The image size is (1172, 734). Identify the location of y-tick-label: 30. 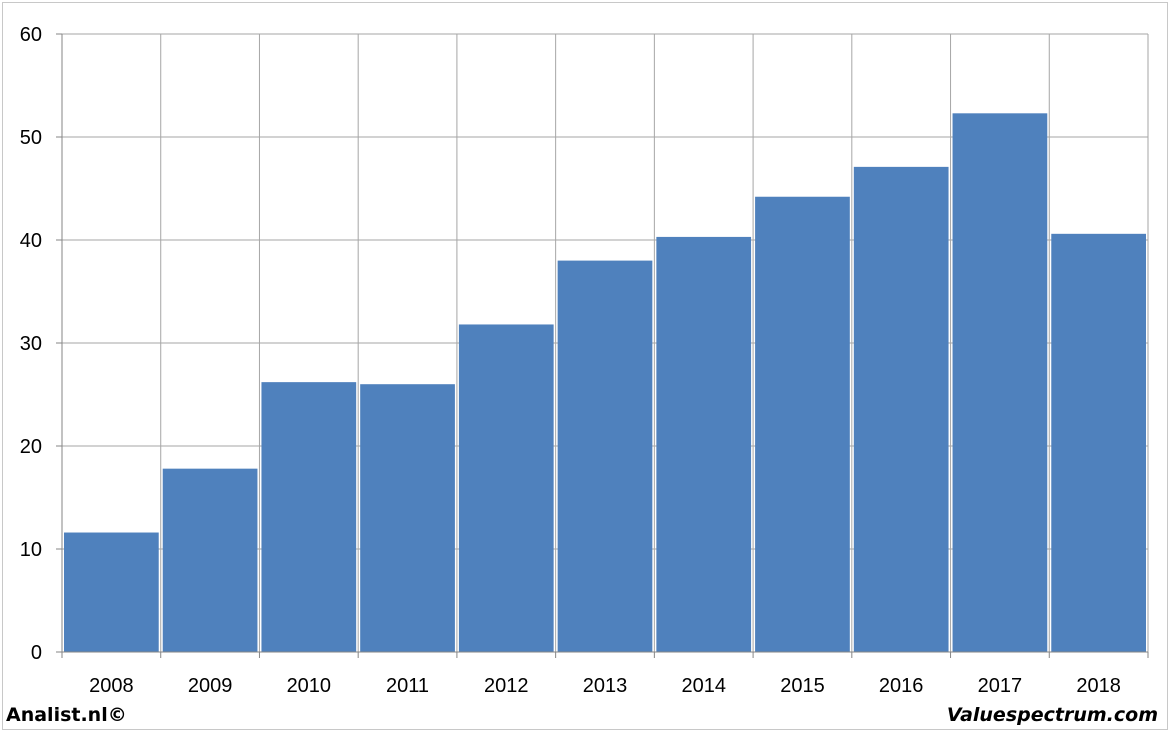
(31, 344).